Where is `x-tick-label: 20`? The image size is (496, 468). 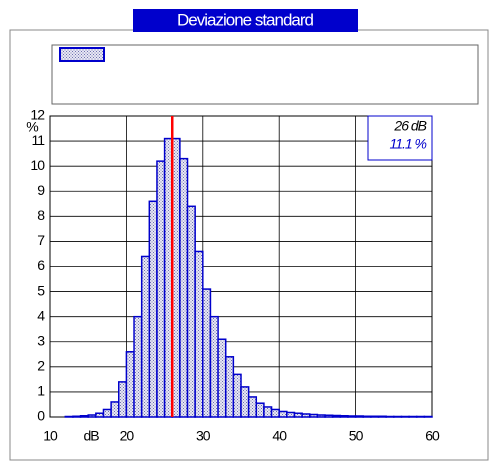
x-tick-label: 20 is located at coordinates (127, 436).